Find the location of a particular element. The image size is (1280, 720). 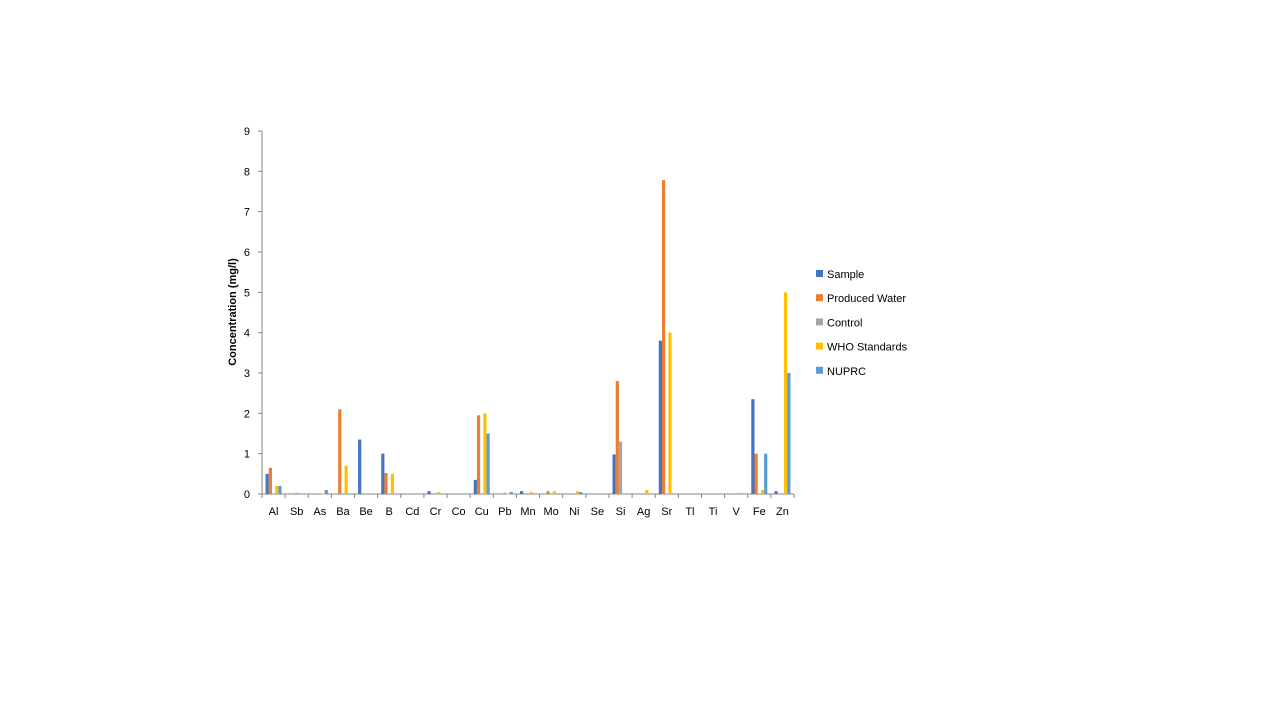

y-tick-label: 3 is located at coordinates (247, 374).